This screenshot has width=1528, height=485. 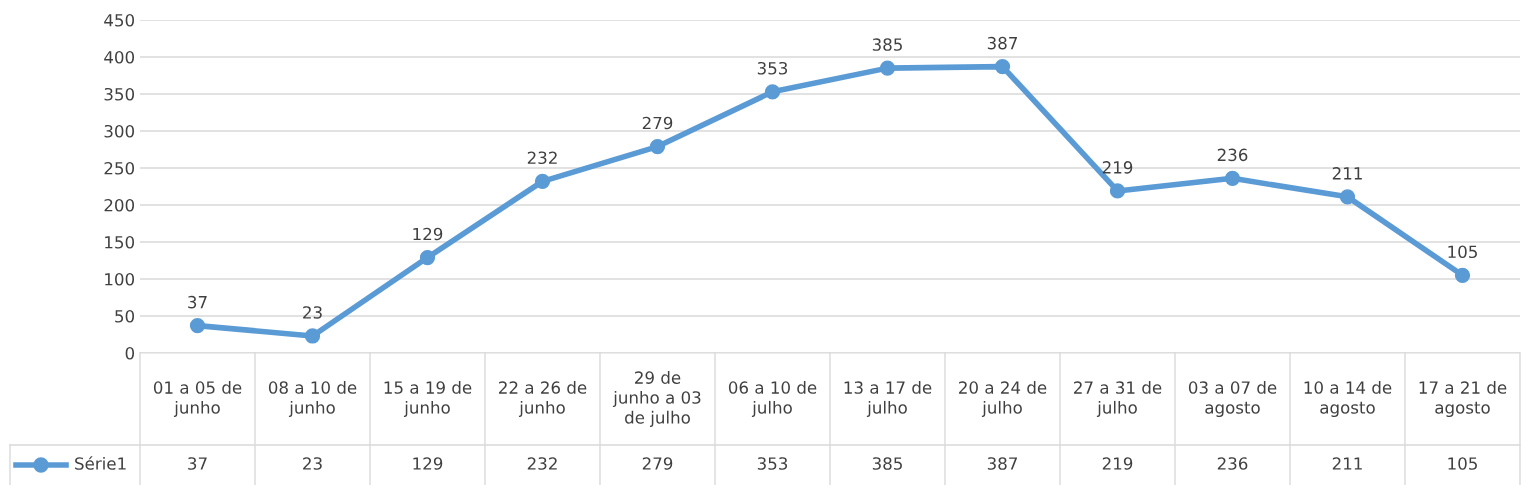 What do you see at coordinates (542, 463) in the screenshot?
I see `text: 232` at bounding box center [542, 463].